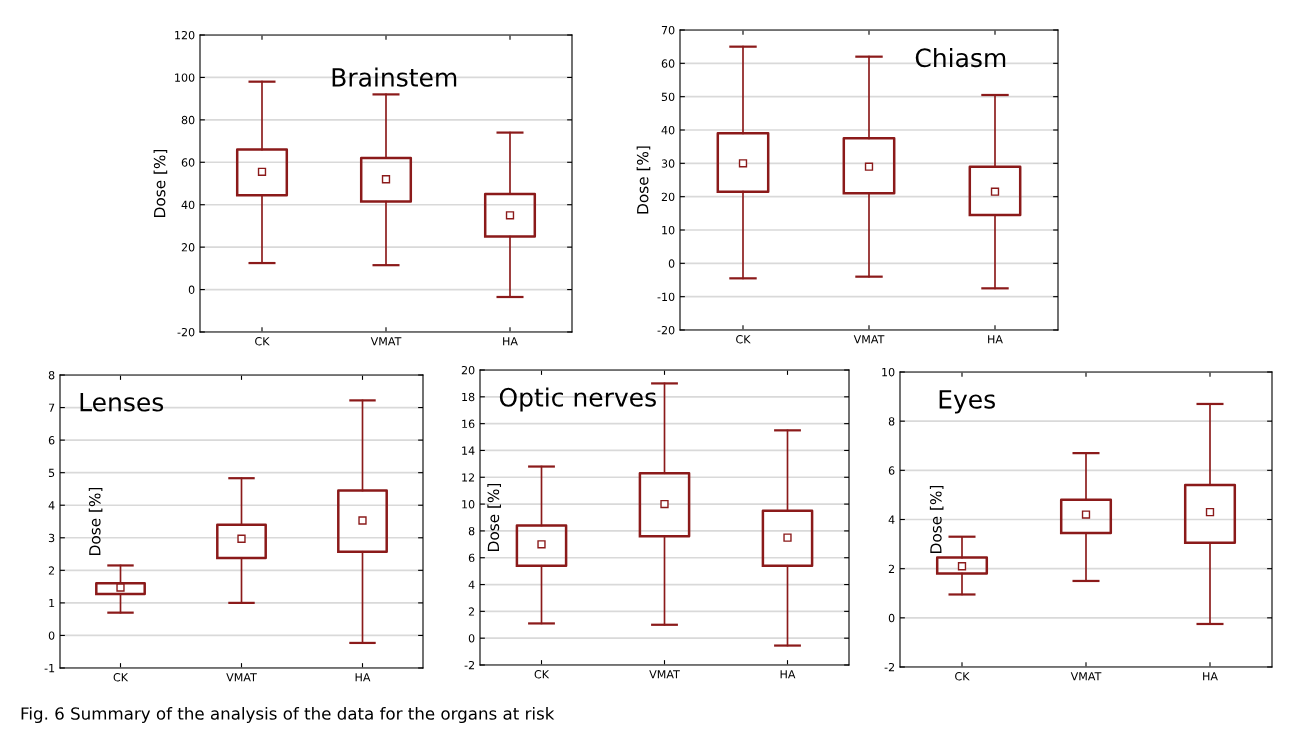  I want to click on y-tick-label: 14, so click(468, 450).